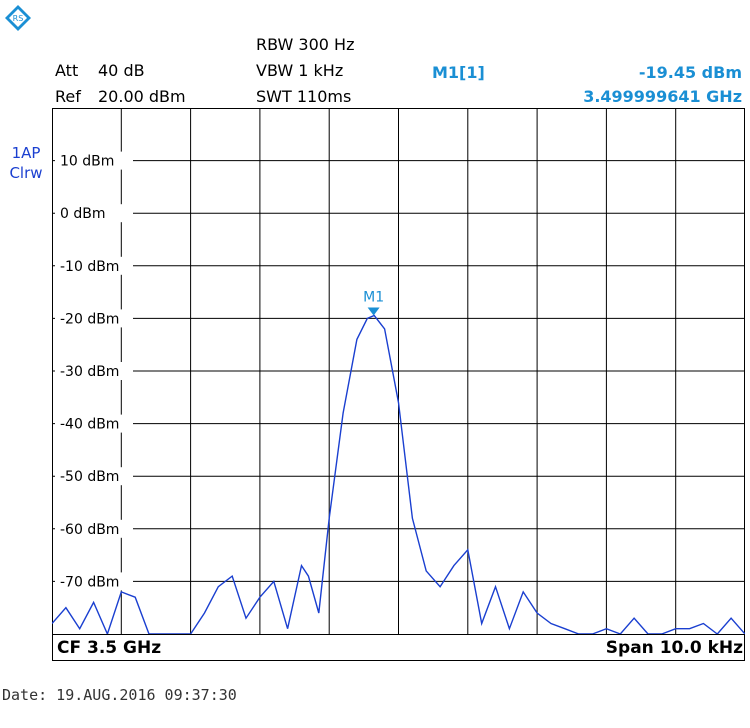  What do you see at coordinates (89, 530) in the screenshot?
I see `y-tick-label: -60 dBm` at bounding box center [89, 530].